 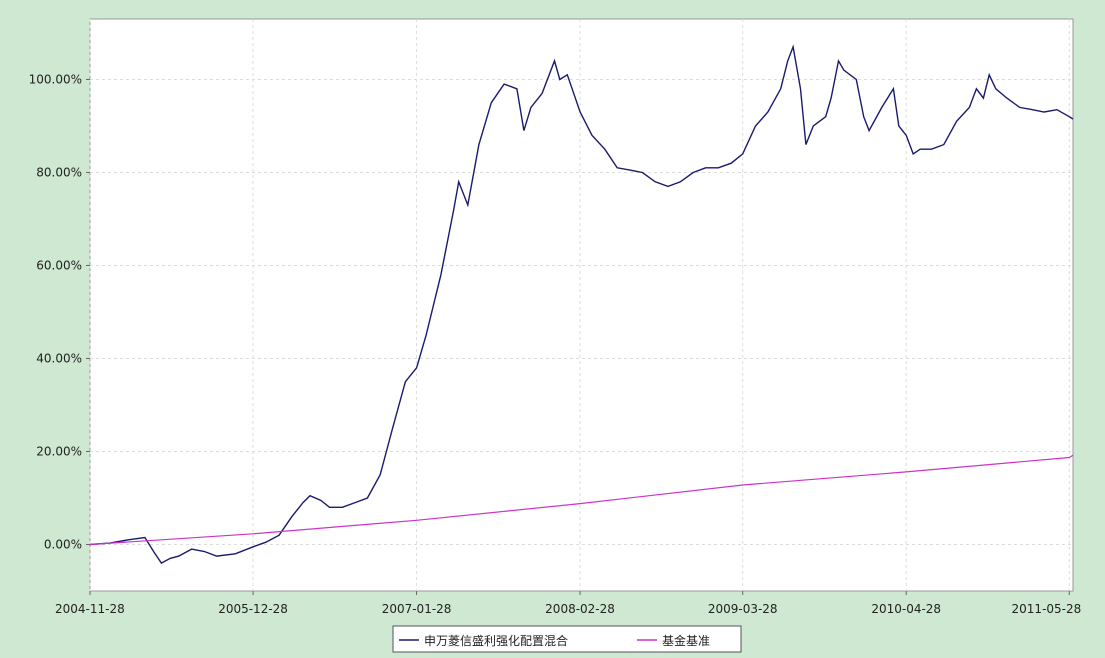 What do you see at coordinates (59, 358) in the screenshot?
I see `y-tick-label: 40.00%` at bounding box center [59, 358].